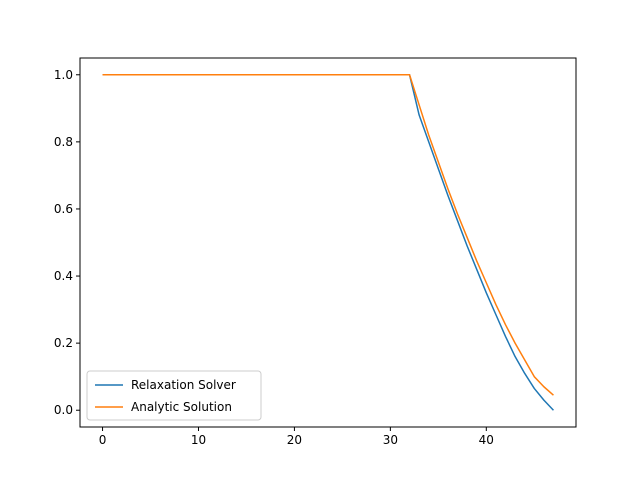 This screenshot has width=640, height=480. I want to click on y-tick-label: 1.0, so click(63, 75).